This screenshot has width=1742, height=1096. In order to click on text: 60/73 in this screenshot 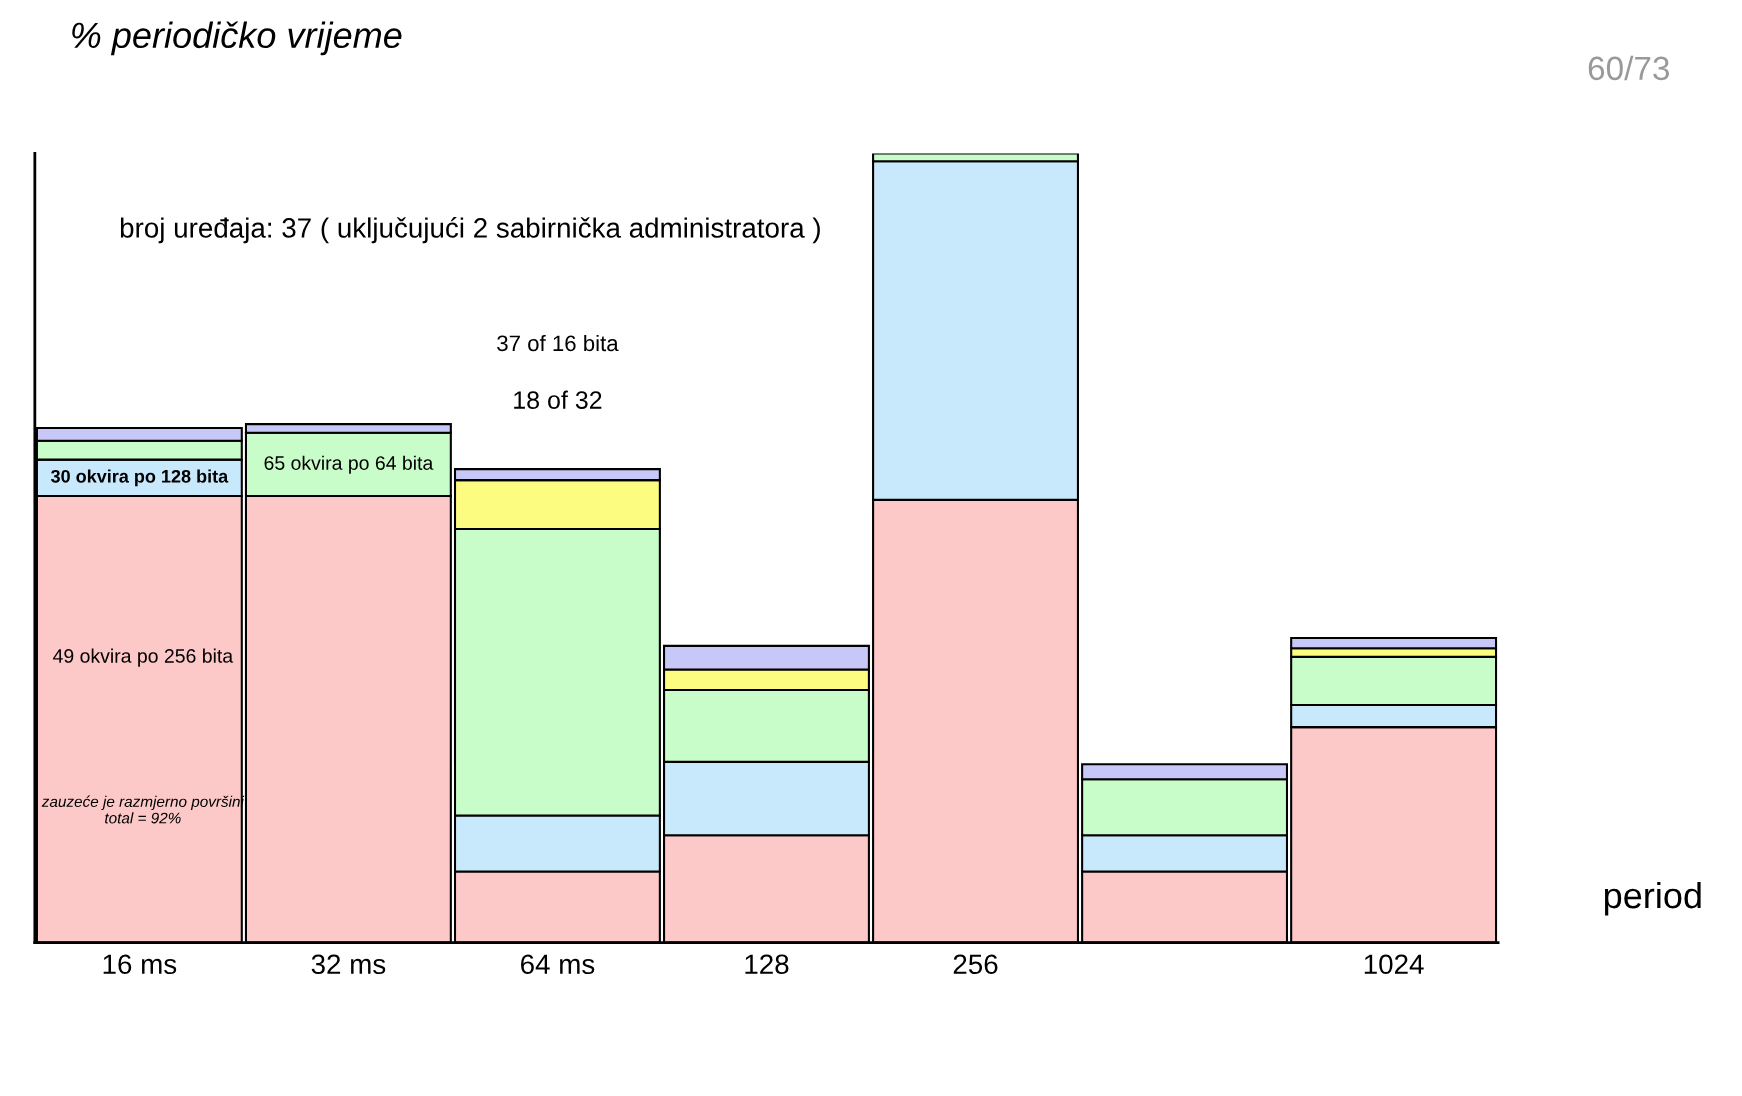, I will do `click(1629, 68)`.